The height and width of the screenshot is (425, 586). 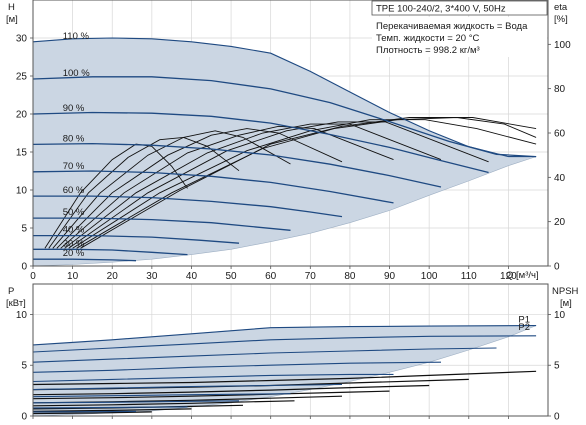 What do you see at coordinates (22, 315) in the screenshot?
I see `power-y-tick-label: 10` at bounding box center [22, 315].